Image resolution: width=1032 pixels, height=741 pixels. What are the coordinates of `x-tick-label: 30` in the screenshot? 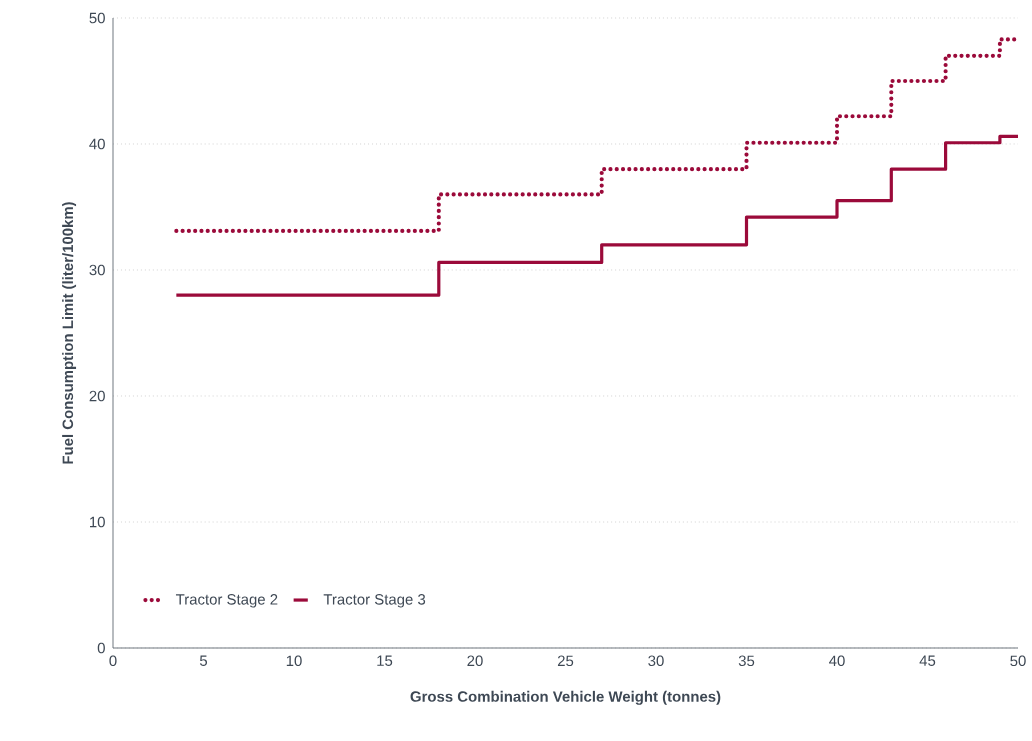 It's located at (656, 661).